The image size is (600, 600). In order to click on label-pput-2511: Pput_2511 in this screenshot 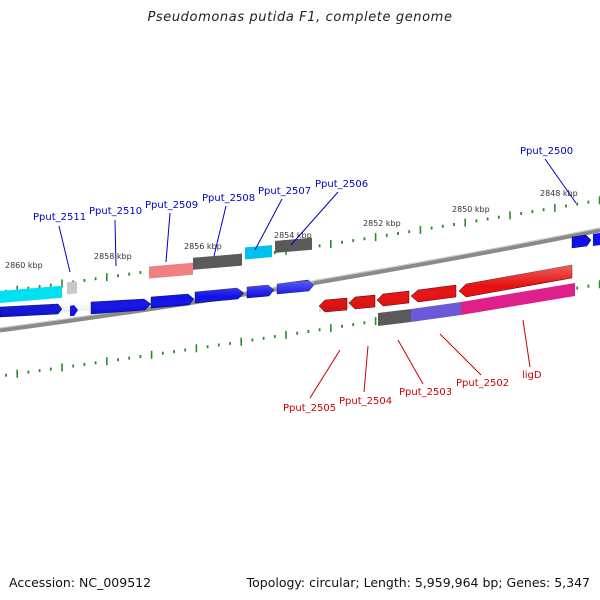, I will do `click(59, 217)`.